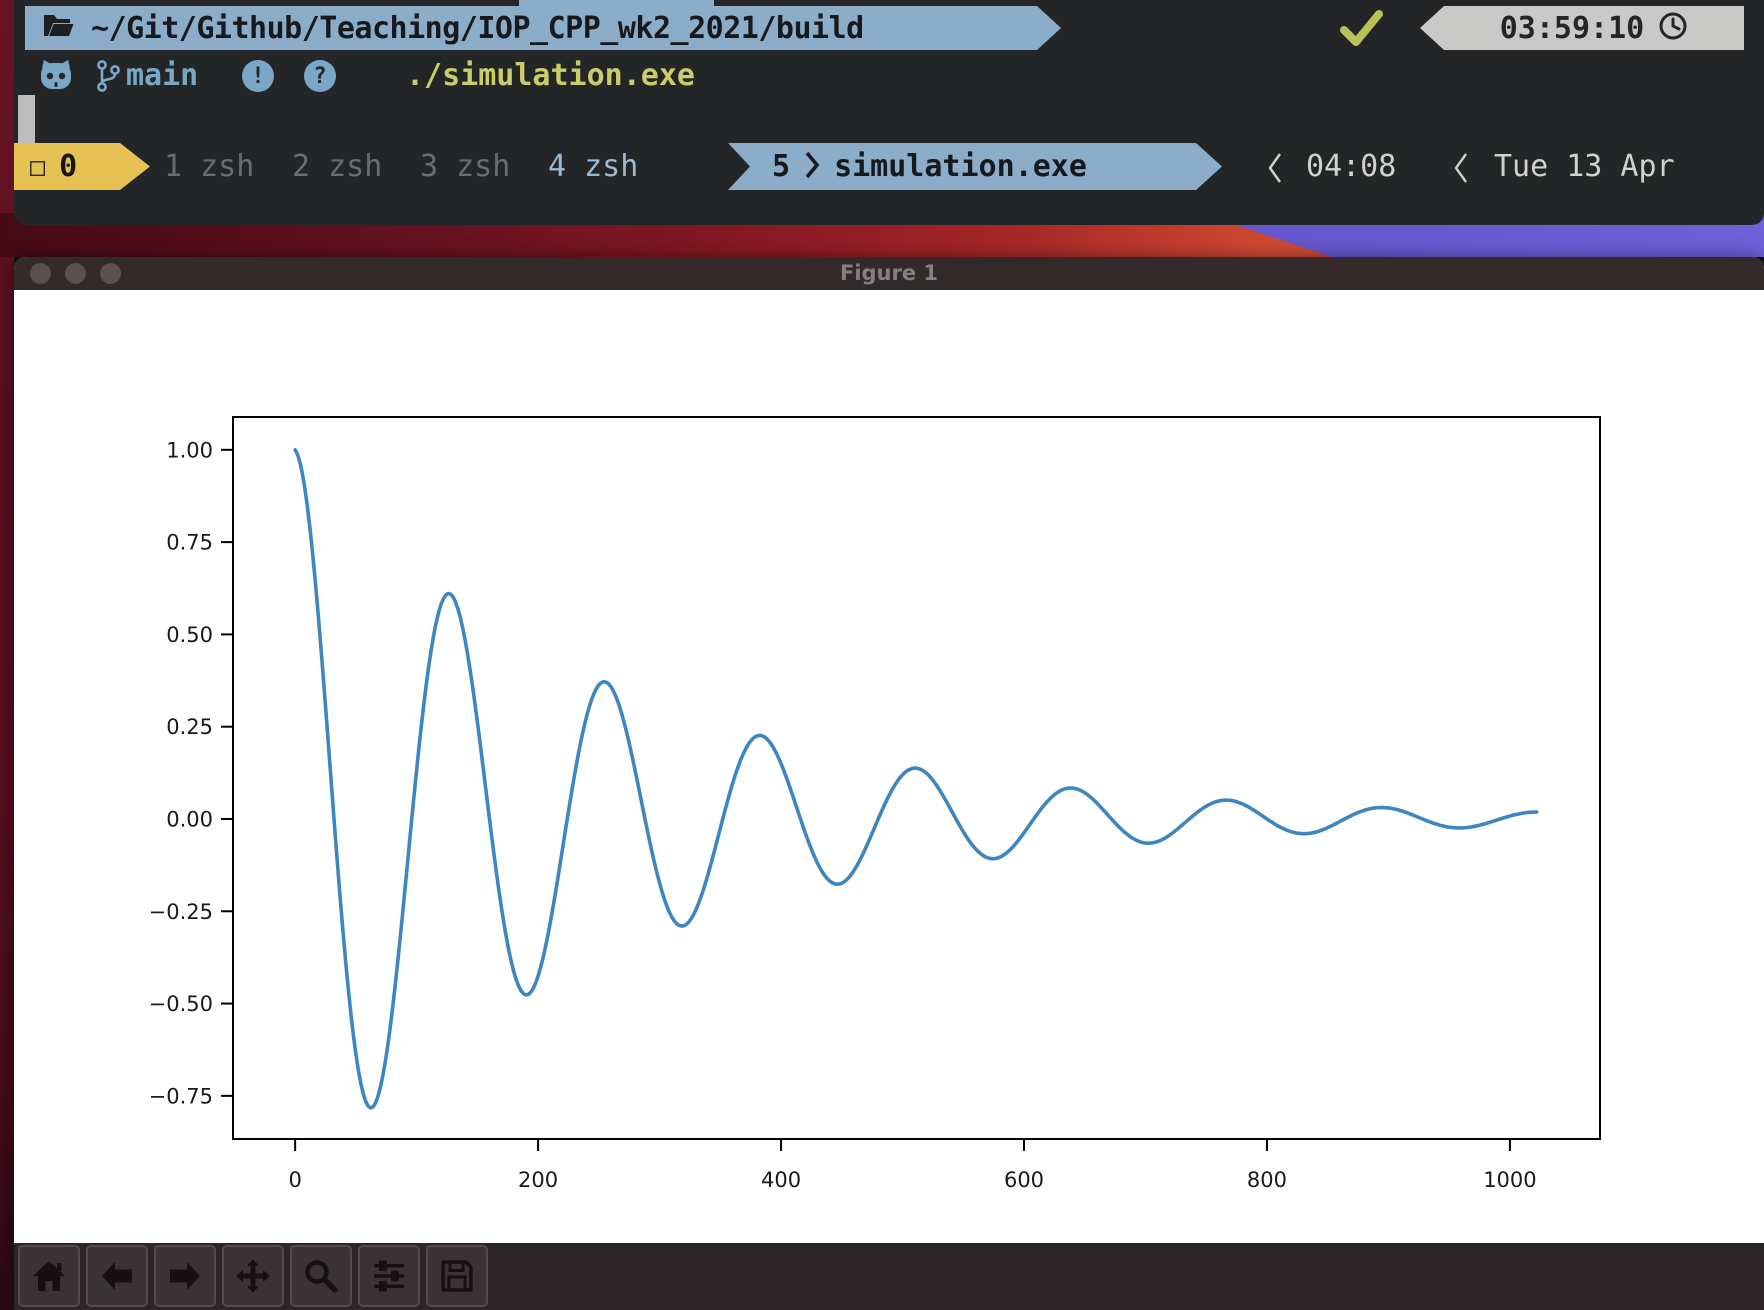  I want to click on toolbar-back-button, so click(117, 1276).